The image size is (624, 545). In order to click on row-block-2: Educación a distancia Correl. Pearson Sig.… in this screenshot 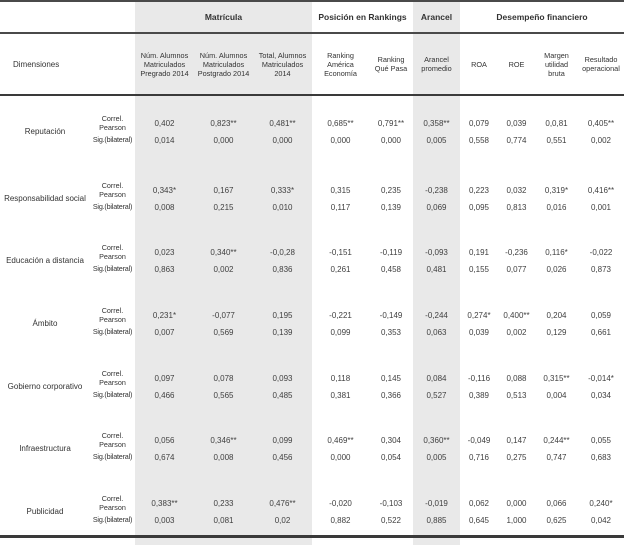, I will do `click(312, 261)`.